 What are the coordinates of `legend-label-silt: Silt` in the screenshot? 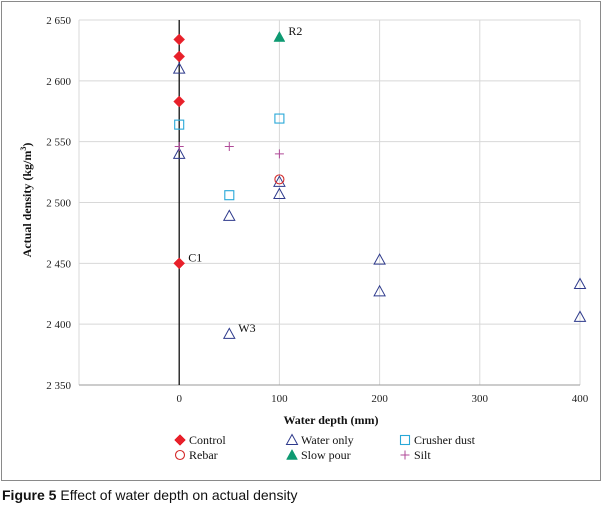 It's located at (422, 455).